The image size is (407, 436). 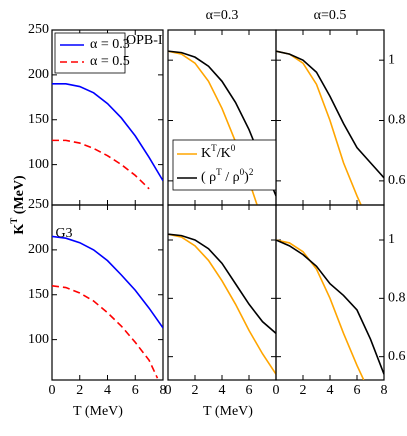 I want to click on text-part: / ρ, so click(x=231, y=177).